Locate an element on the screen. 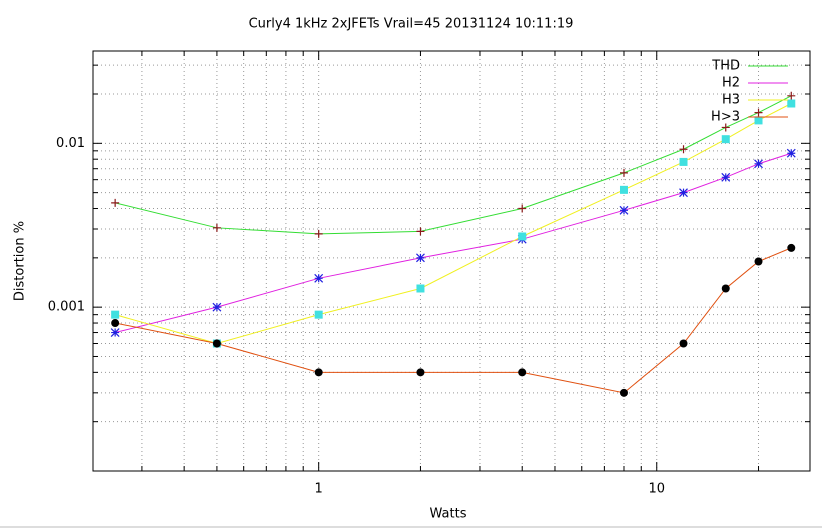 This screenshot has width=822, height=531. y-axis-label: Distortion % is located at coordinates (20, 261).